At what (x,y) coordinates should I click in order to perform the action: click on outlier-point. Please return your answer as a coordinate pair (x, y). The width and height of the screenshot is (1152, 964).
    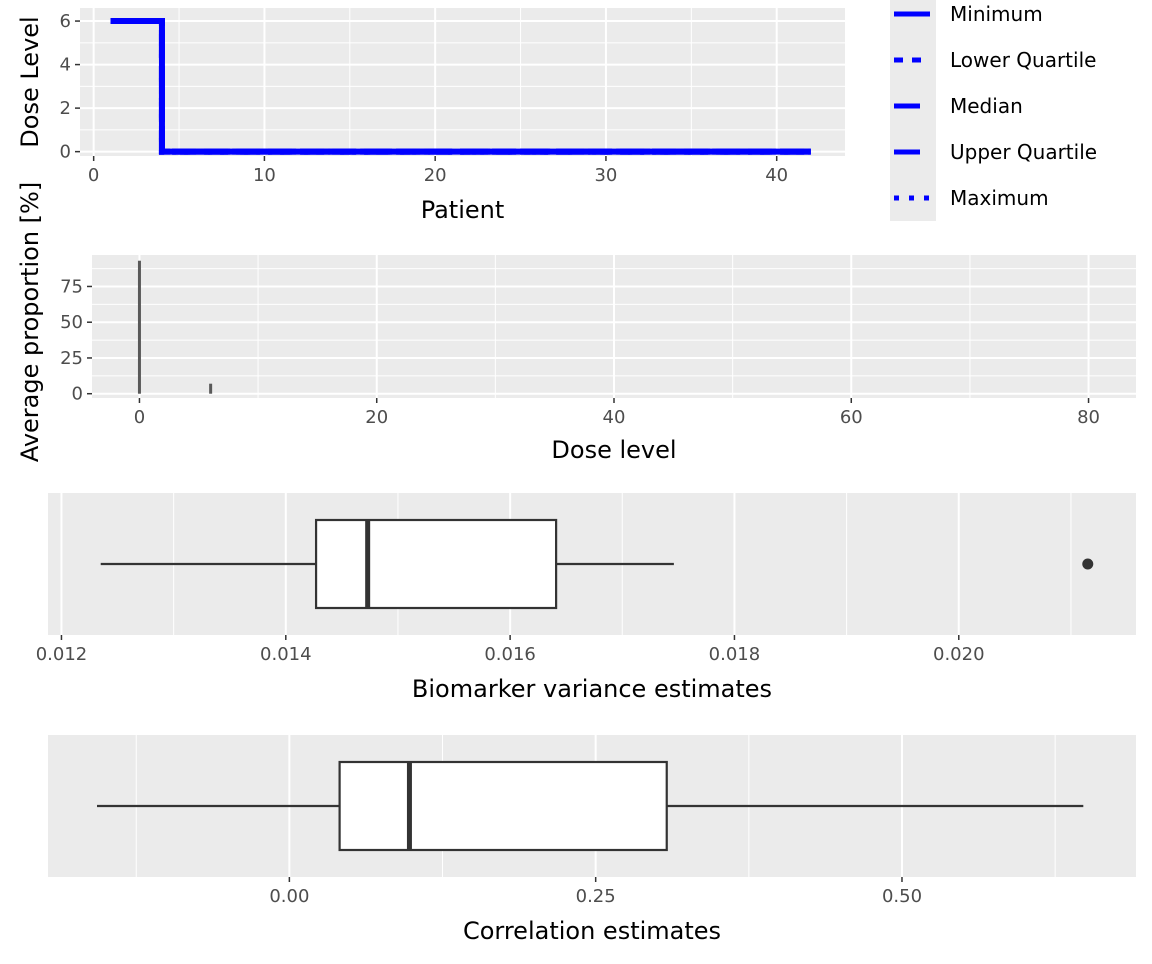
    Looking at the image, I should click on (1088, 564).